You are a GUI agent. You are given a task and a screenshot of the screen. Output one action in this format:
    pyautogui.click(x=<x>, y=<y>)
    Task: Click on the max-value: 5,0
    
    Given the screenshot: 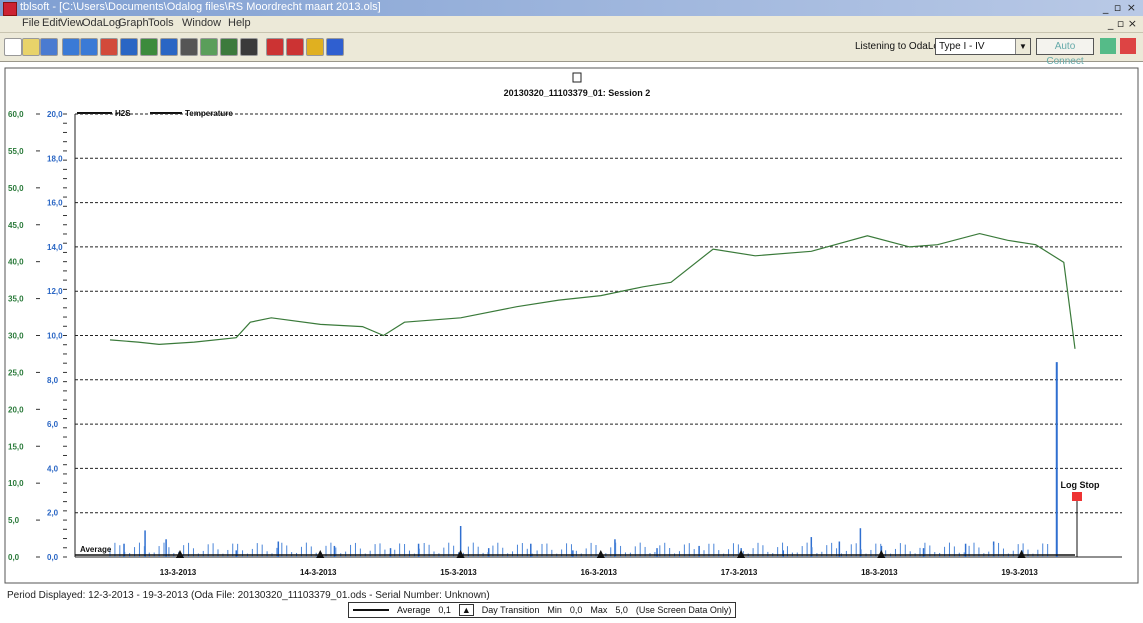 What is the action you would take?
    pyautogui.click(x=621, y=610)
    